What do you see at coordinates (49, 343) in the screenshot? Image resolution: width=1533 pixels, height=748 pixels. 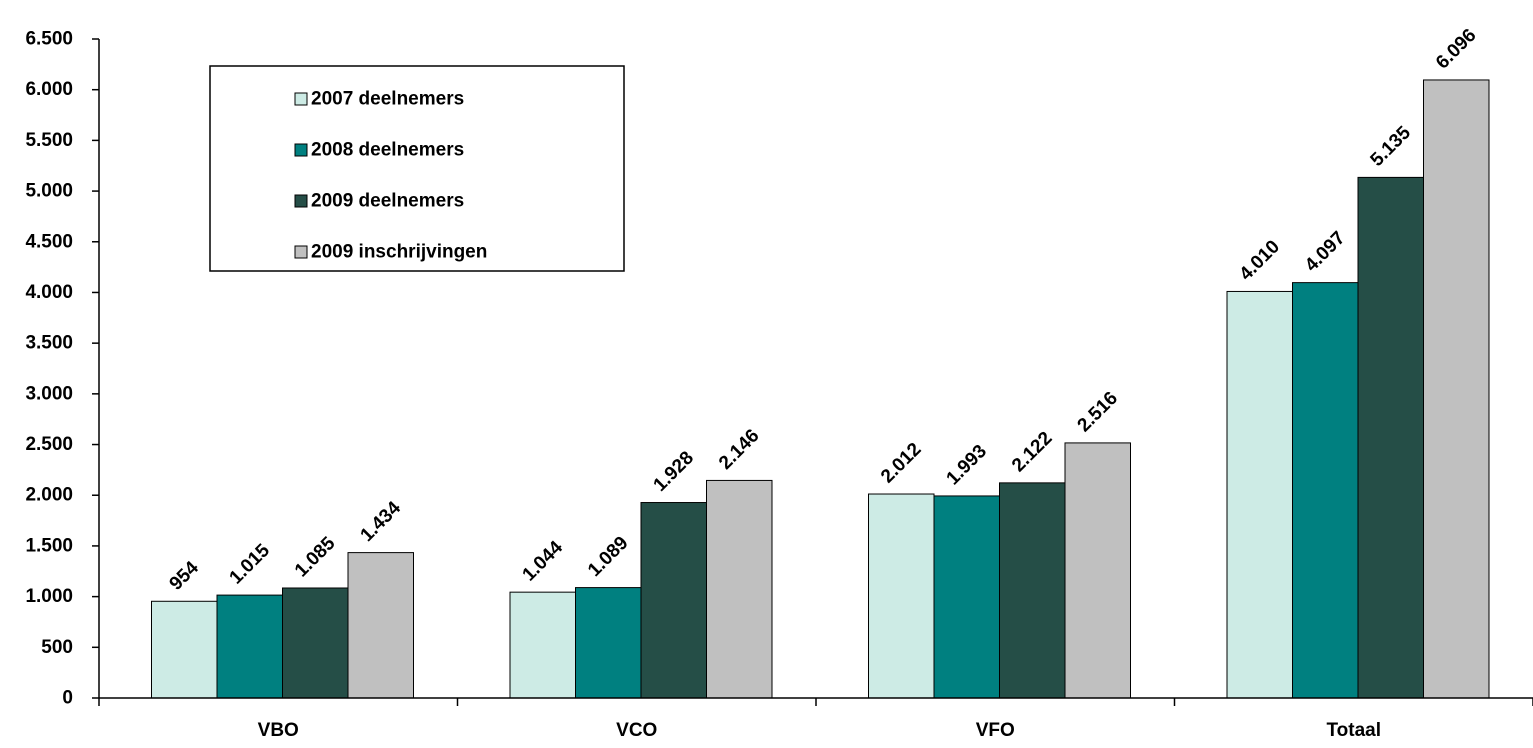 I see `y-tick-label: 3.500` at bounding box center [49, 343].